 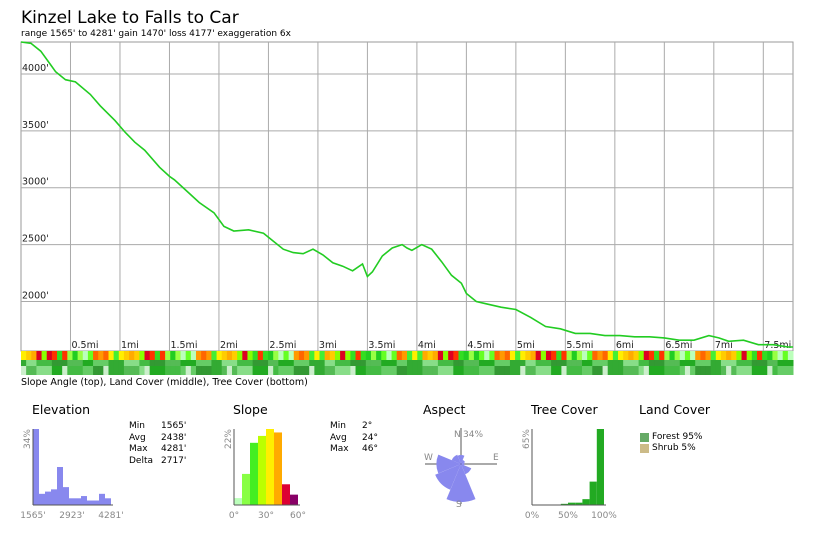 I want to click on histogram-x-label: 60°, so click(x=298, y=516).